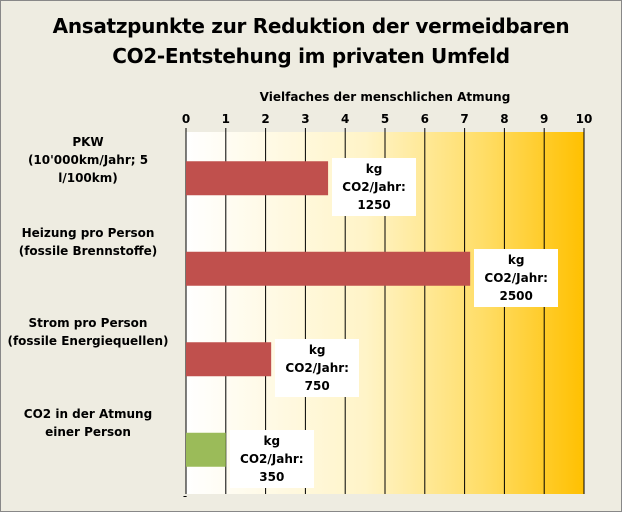 Image resolution: width=622 pixels, height=512 pixels. Describe the element at coordinates (464, 119) in the screenshot. I see `x-tick-label: 7` at that location.